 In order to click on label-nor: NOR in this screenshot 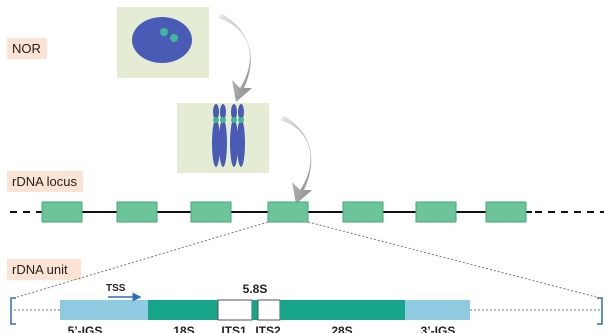, I will do `click(26, 48)`.